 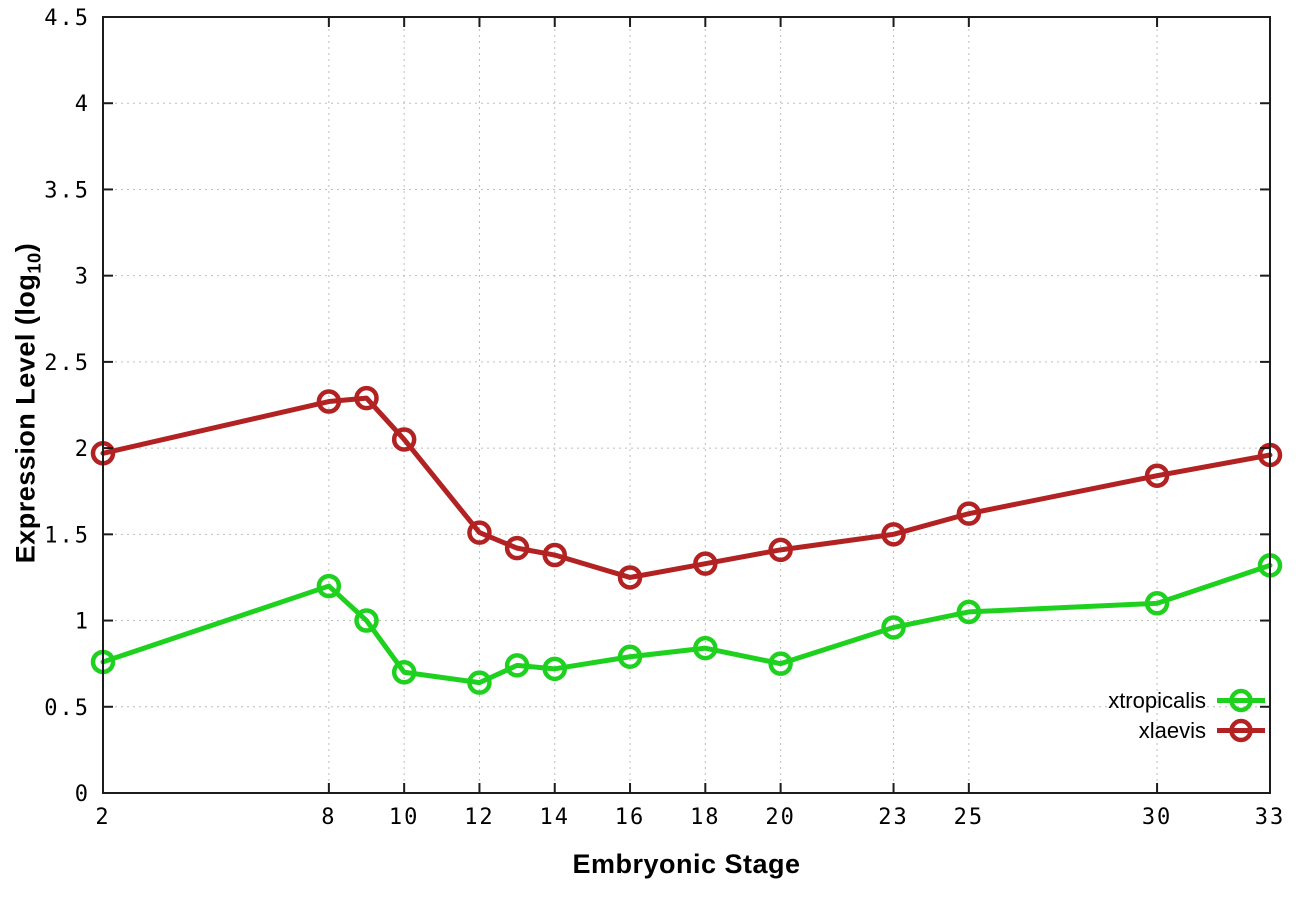 What do you see at coordinates (554, 817) in the screenshot?
I see `x-tick-label: 14` at bounding box center [554, 817].